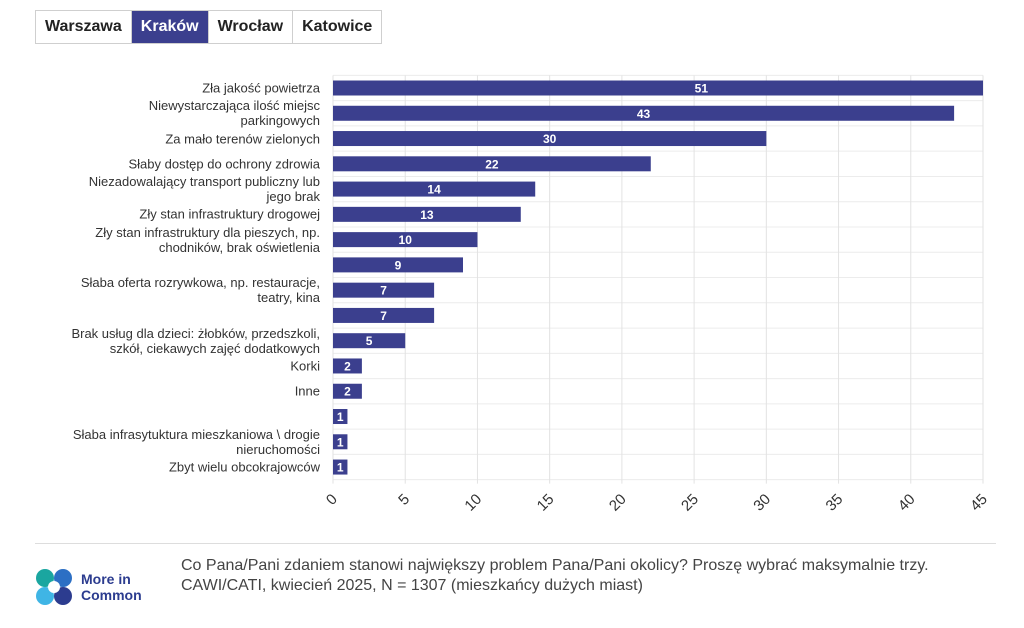 The image size is (1024, 628). I want to click on category-label: Zły stan infrastruktury drogowej, so click(229, 214).